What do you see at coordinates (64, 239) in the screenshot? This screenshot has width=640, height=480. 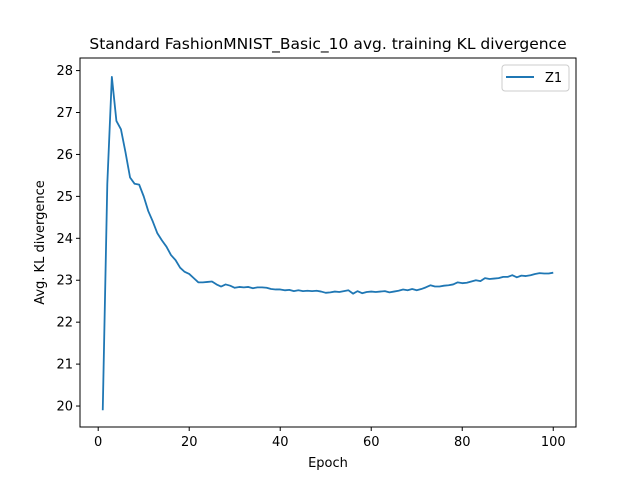 I see `y-tick-label: 24` at bounding box center [64, 239].